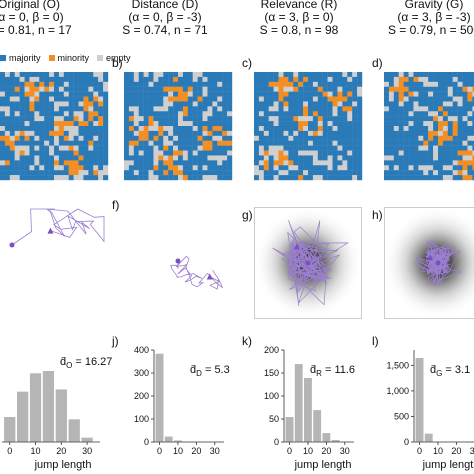  I want to click on y-tick-label: 300, so click(141, 373).